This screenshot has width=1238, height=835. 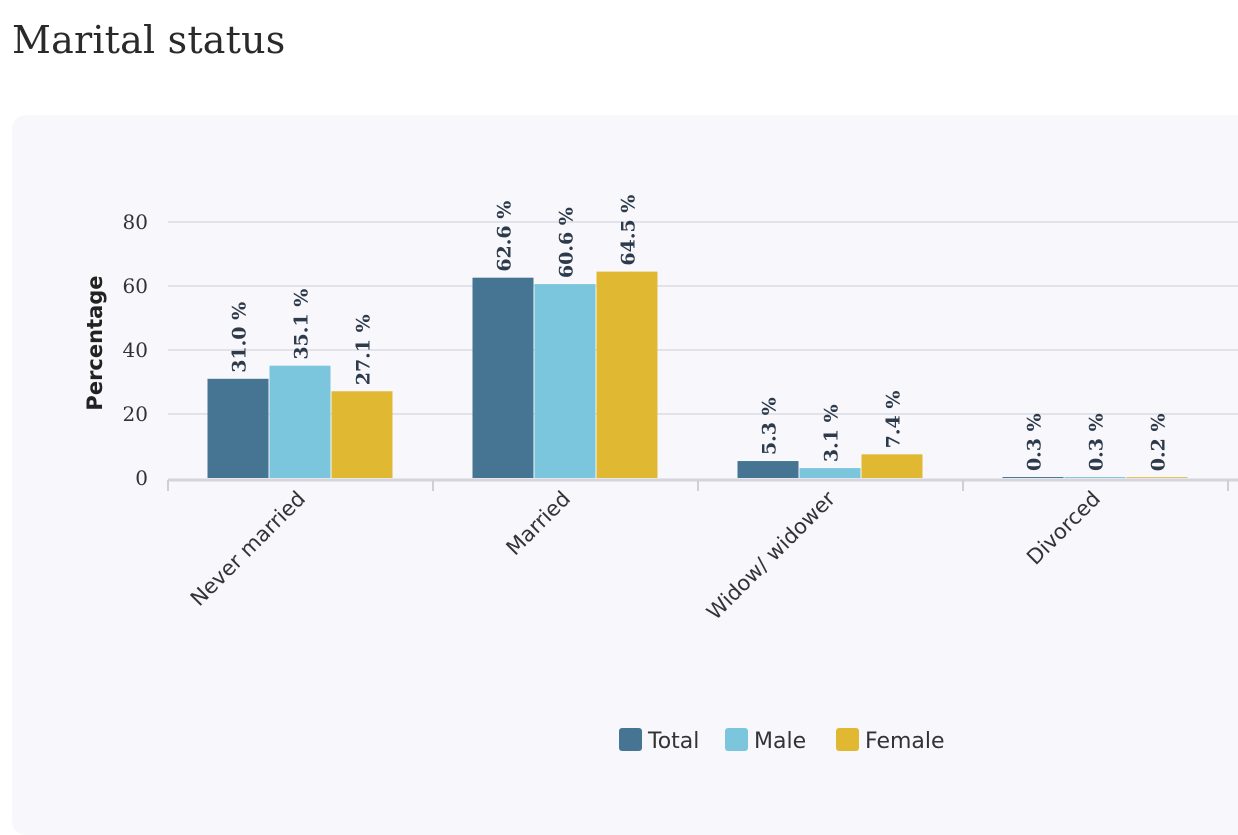 What do you see at coordinates (149, 40) in the screenshot?
I see `page-title: Marital status` at bounding box center [149, 40].